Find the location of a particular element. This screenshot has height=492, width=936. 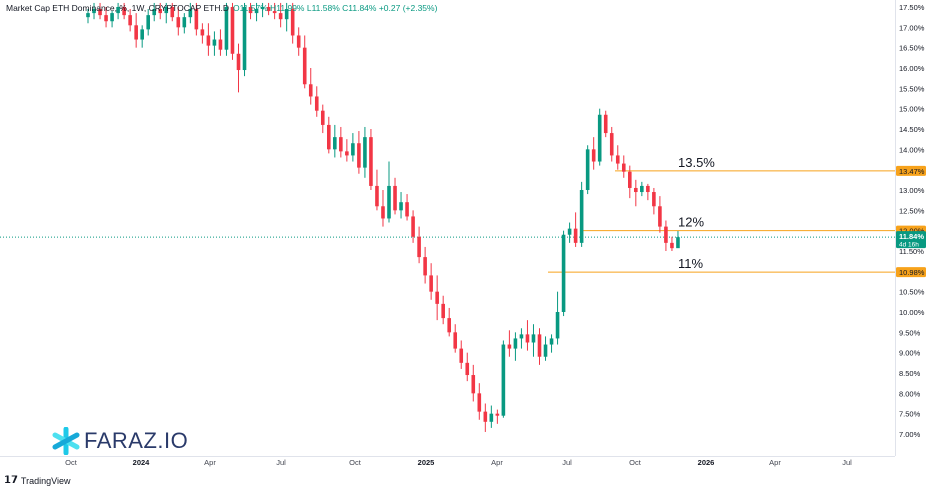

y-tick-label: 17.00% is located at coordinates (912, 27).